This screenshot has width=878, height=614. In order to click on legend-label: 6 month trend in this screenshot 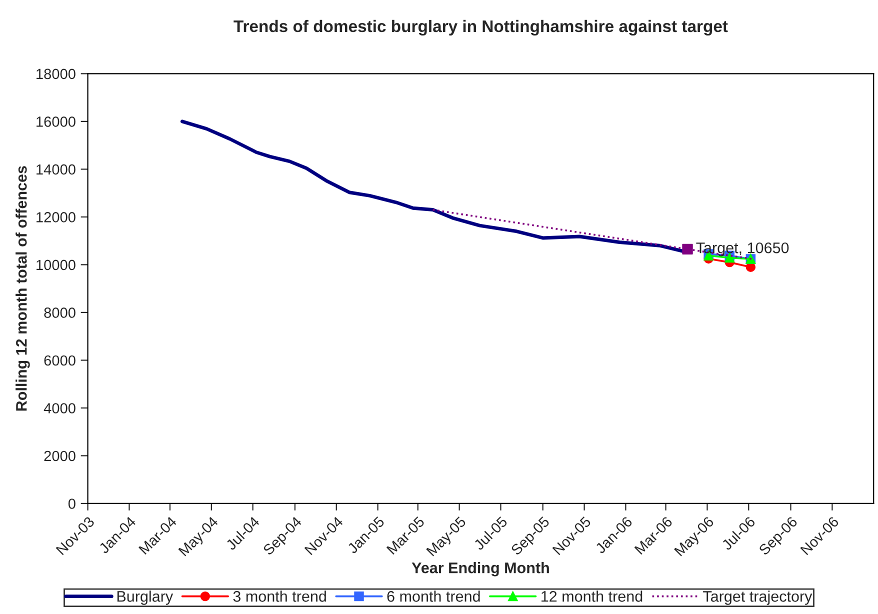, I will do `click(433, 596)`.